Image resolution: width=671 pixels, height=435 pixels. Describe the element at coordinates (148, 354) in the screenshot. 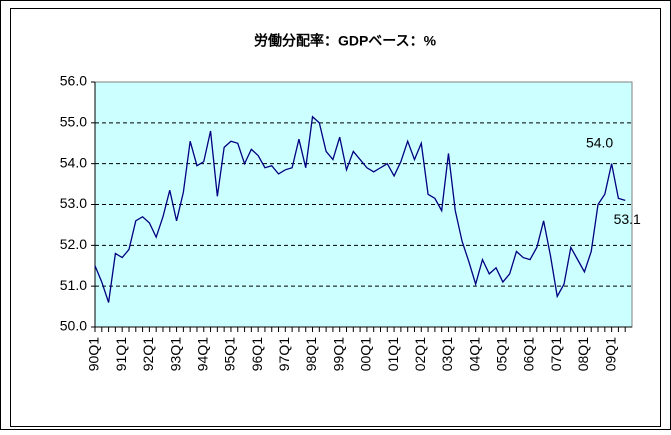

I see `x-tick-label: 92Q1` at that location.